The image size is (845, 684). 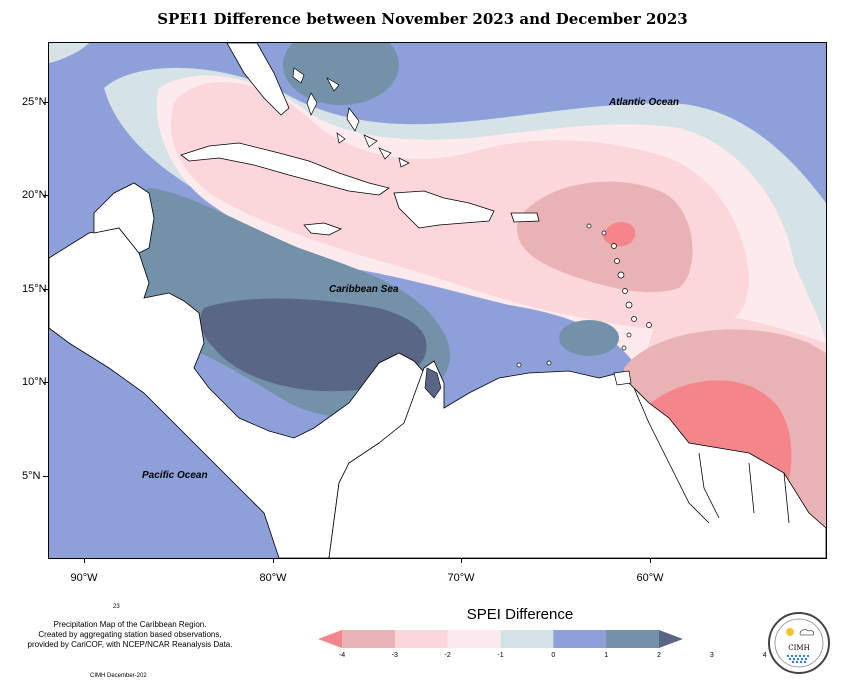 I want to click on lat-label-10: 10°N, so click(x=34, y=382).